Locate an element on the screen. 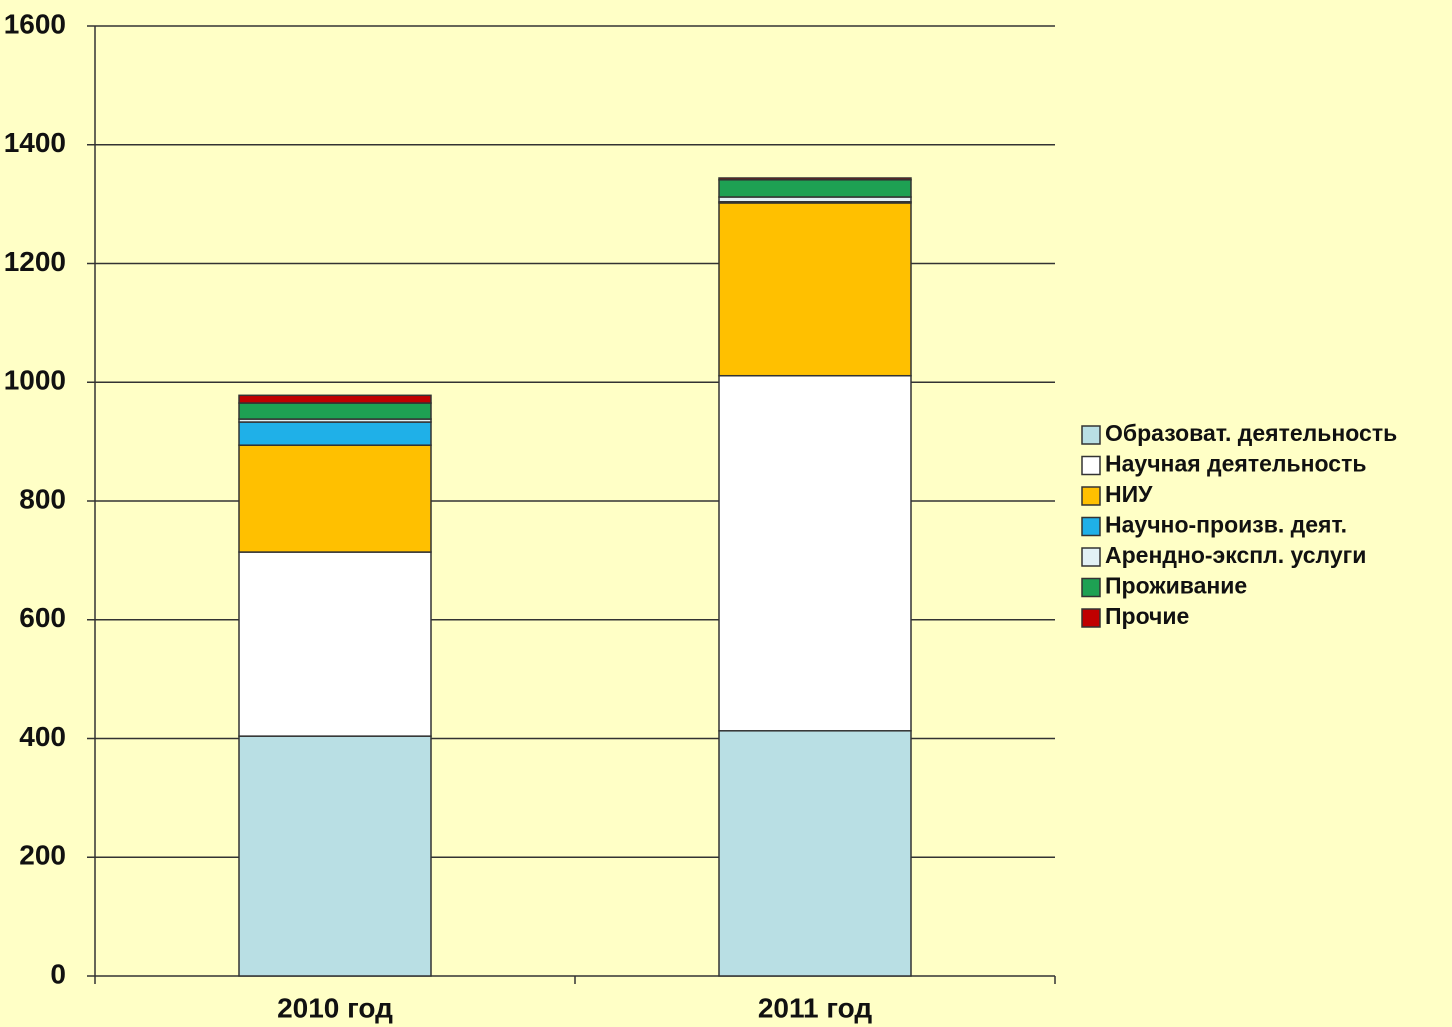 The image size is (1452, 1027). y-tick-label: 1400 is located at coordinates (35, 142).